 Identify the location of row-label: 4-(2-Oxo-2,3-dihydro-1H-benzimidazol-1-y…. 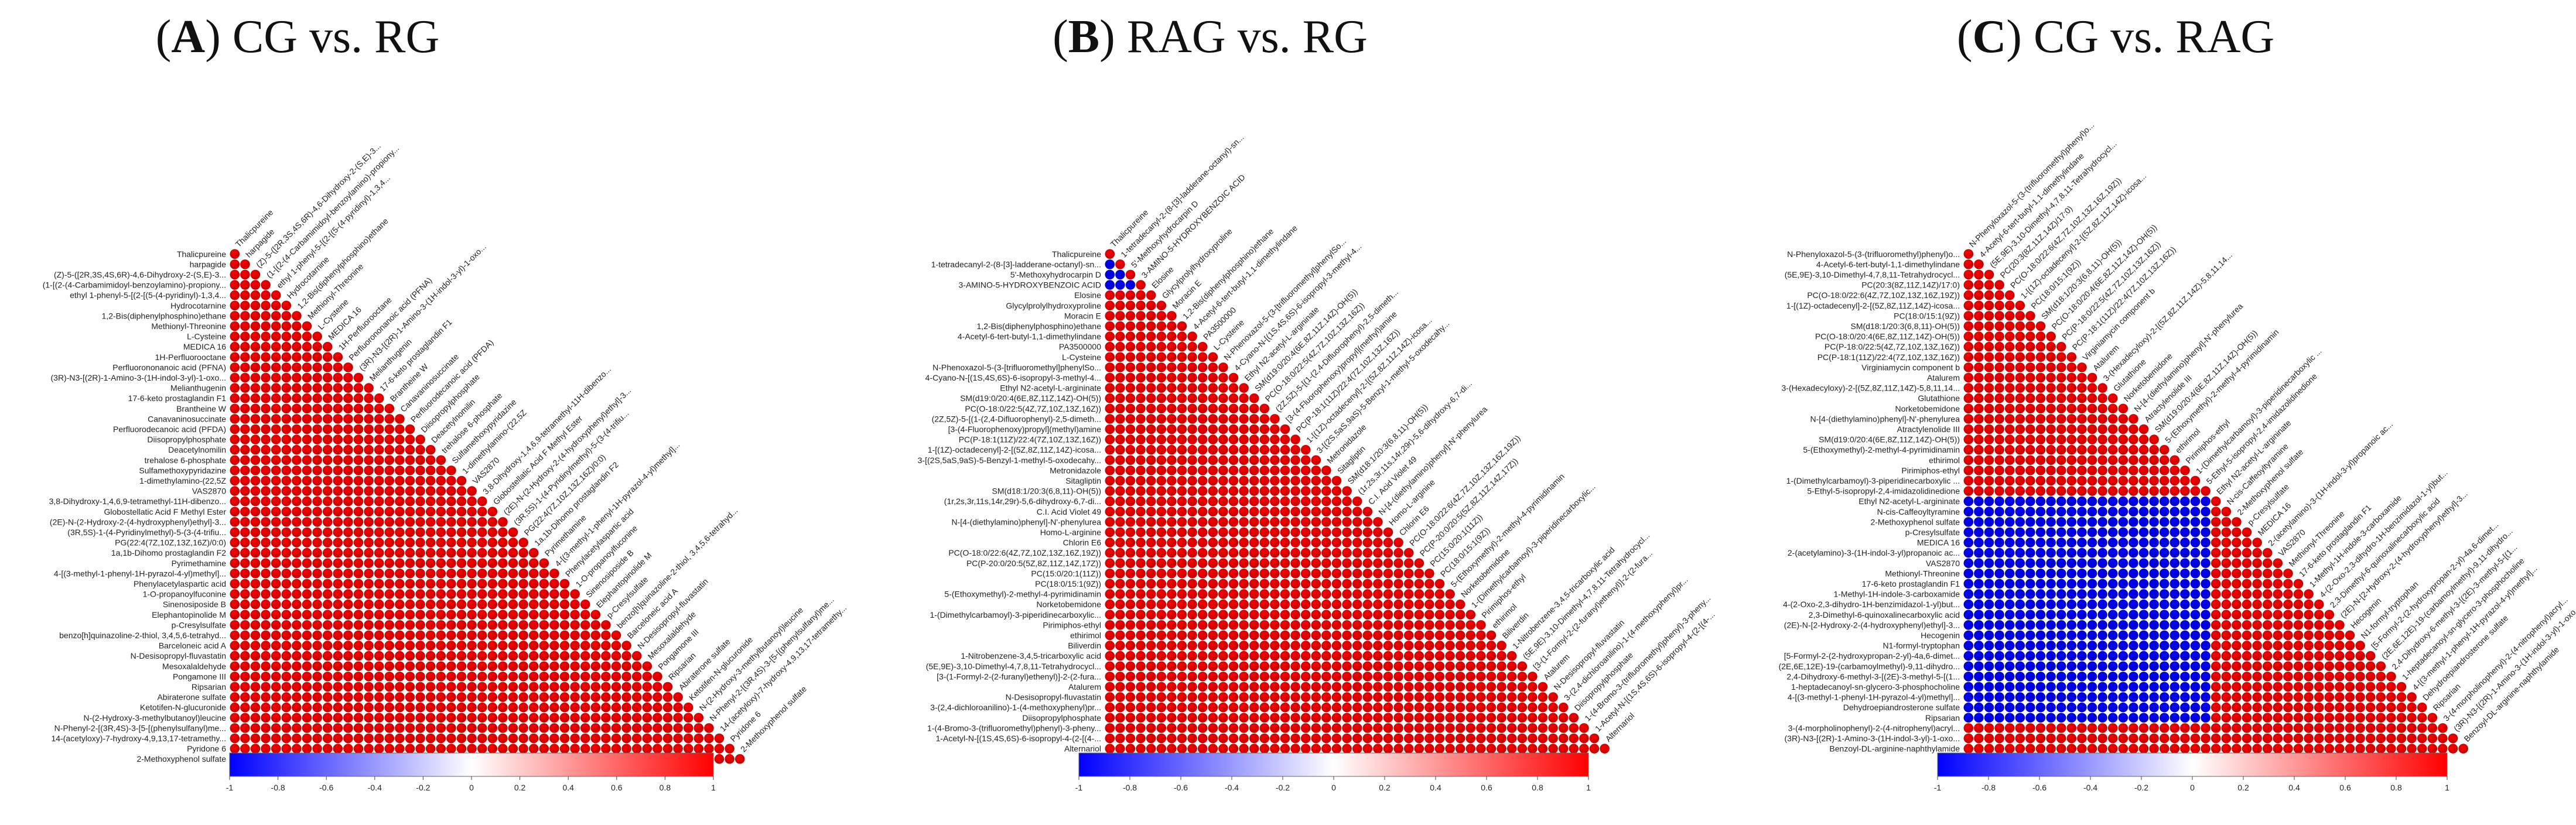
(1871, 604).